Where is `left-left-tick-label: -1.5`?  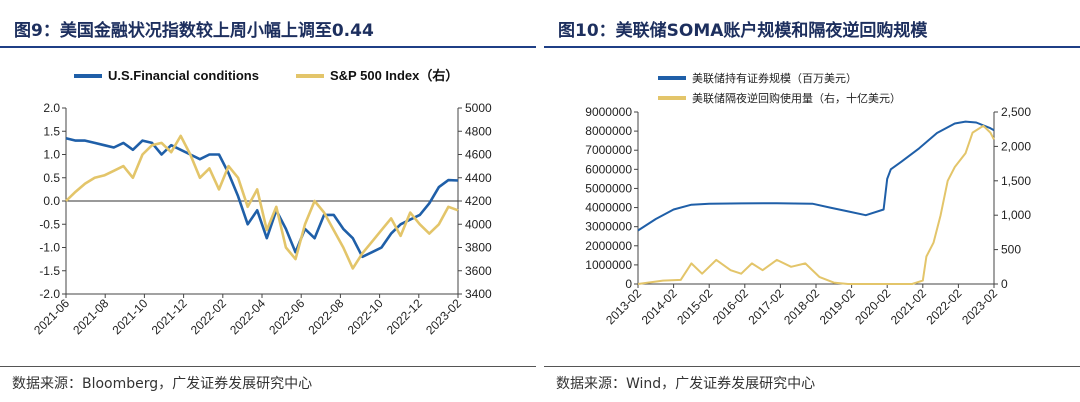 left-left-tick-label: -1.5 is located at coordinates (49, 271).